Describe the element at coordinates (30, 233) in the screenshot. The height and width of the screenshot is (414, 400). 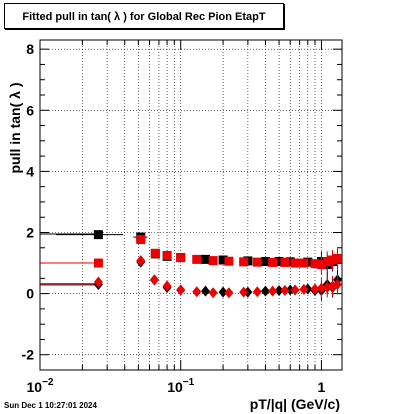
I see `y-tick-label: 2` at that location.